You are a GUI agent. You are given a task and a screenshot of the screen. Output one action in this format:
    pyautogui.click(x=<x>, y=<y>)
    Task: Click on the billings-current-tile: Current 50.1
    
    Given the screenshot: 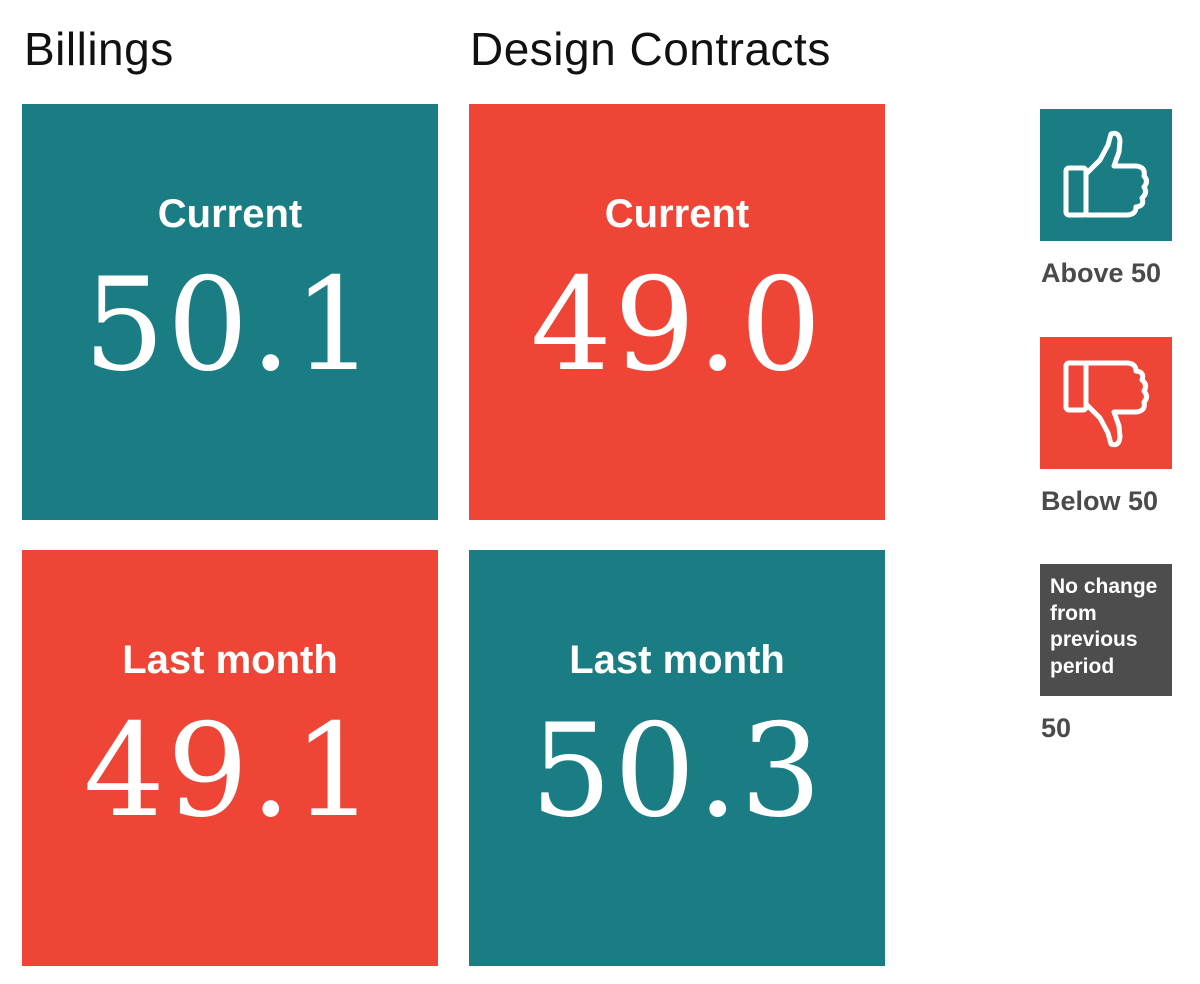 What is the action you would take?
    pyautogui.click(x=230, y=312)
    